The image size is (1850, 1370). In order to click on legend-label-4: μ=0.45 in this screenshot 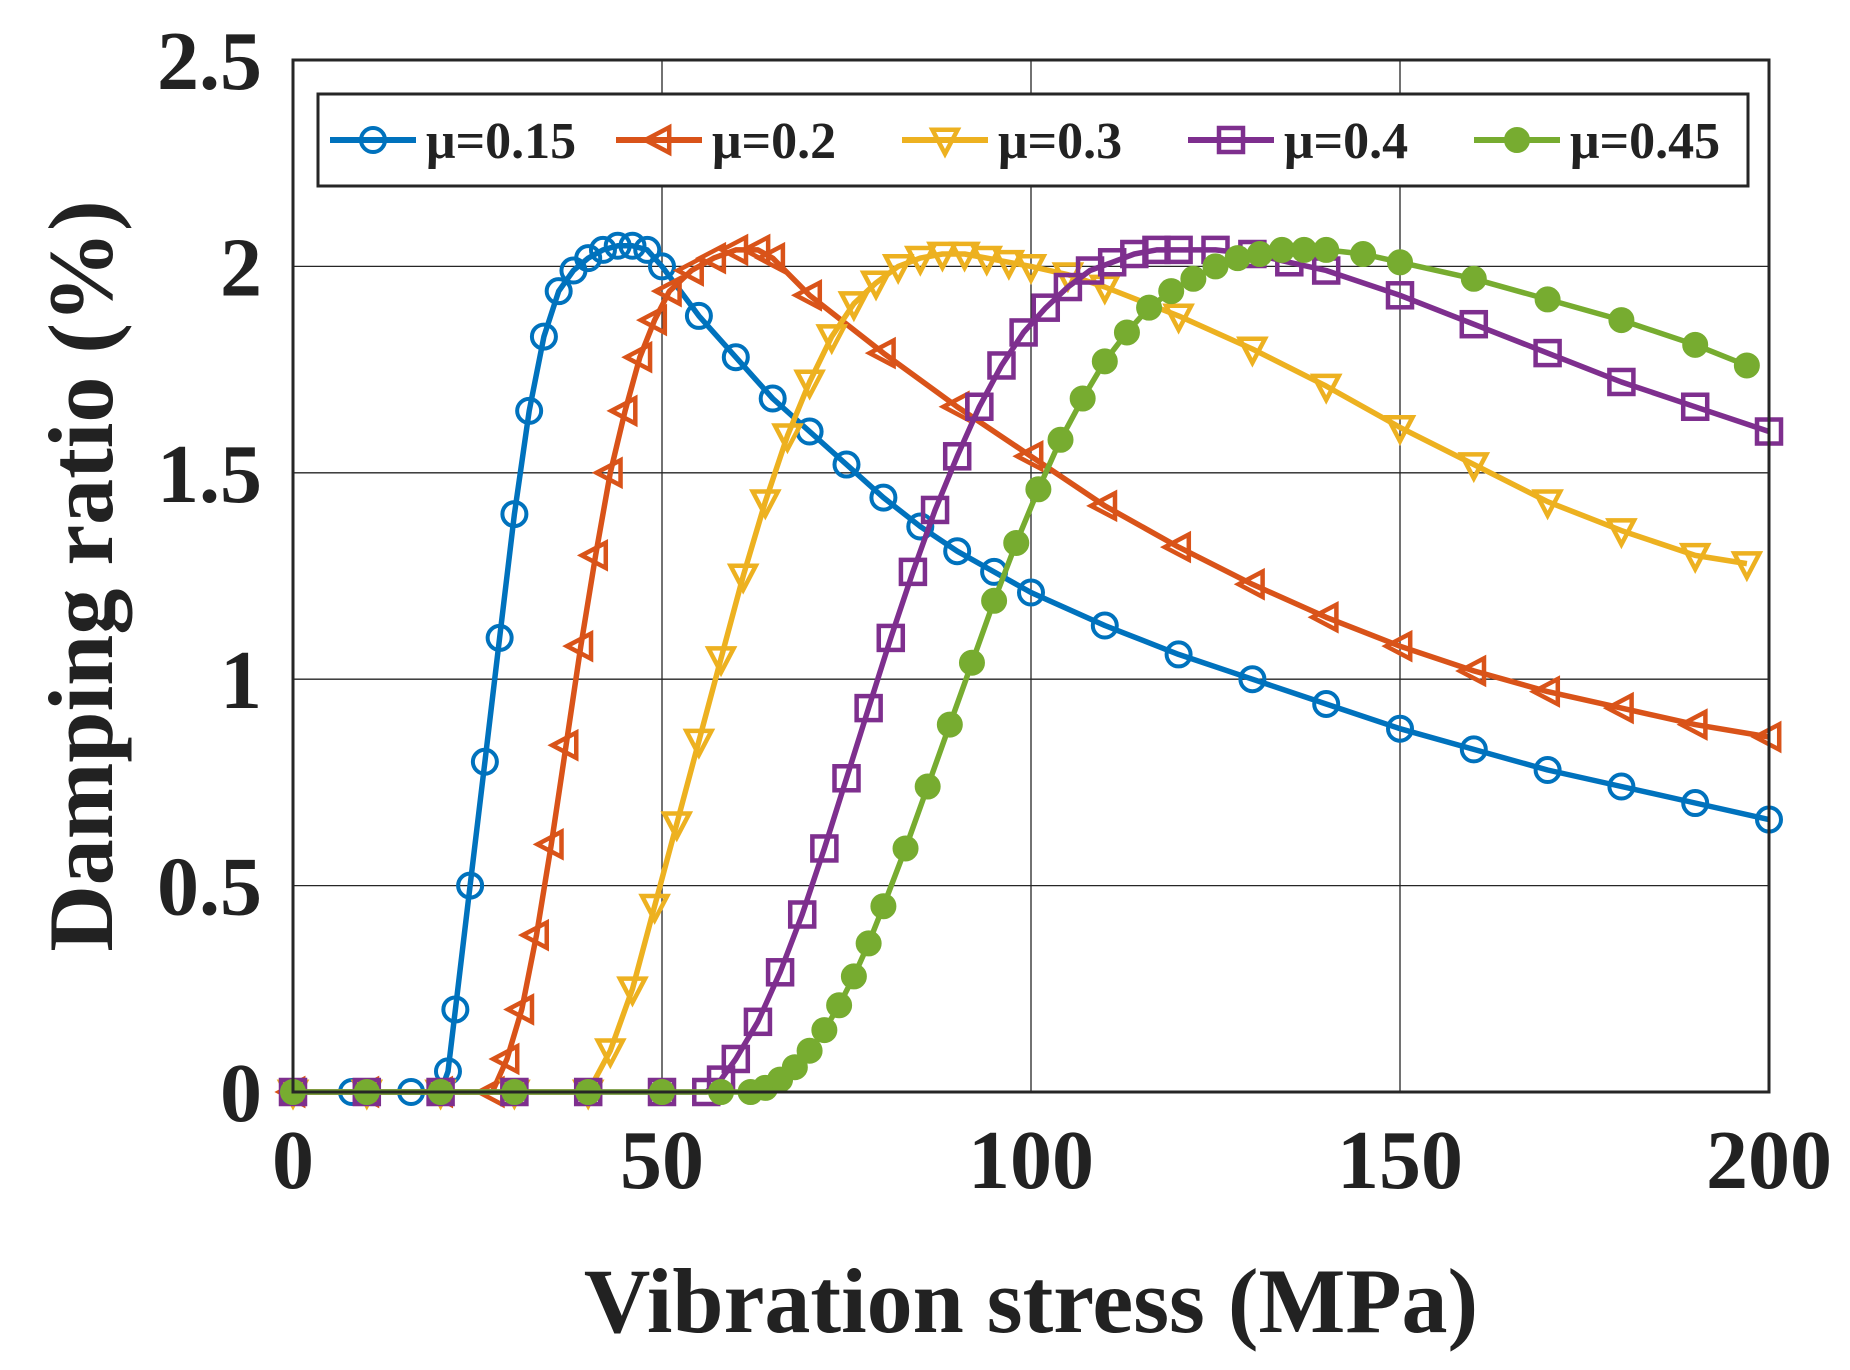, I will do `click(1645, 141)`.